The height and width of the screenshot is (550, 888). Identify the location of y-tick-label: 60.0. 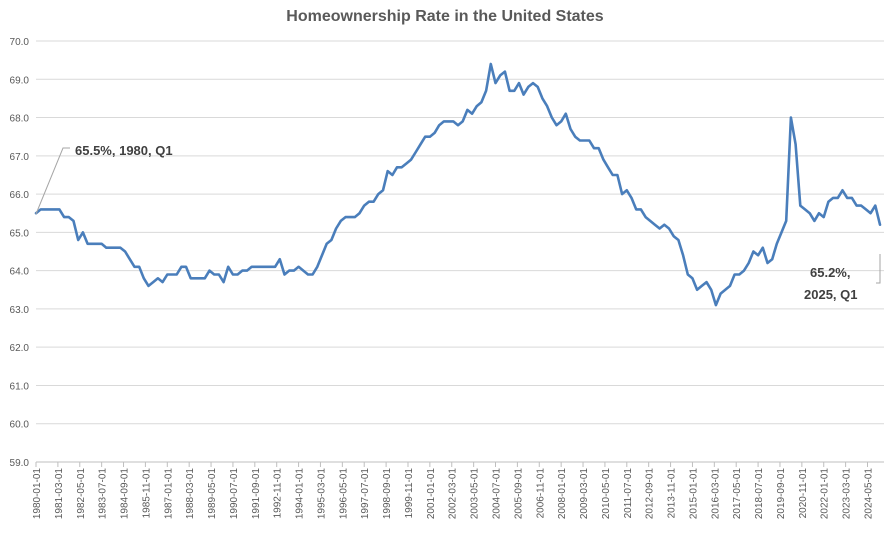
(20, 425).